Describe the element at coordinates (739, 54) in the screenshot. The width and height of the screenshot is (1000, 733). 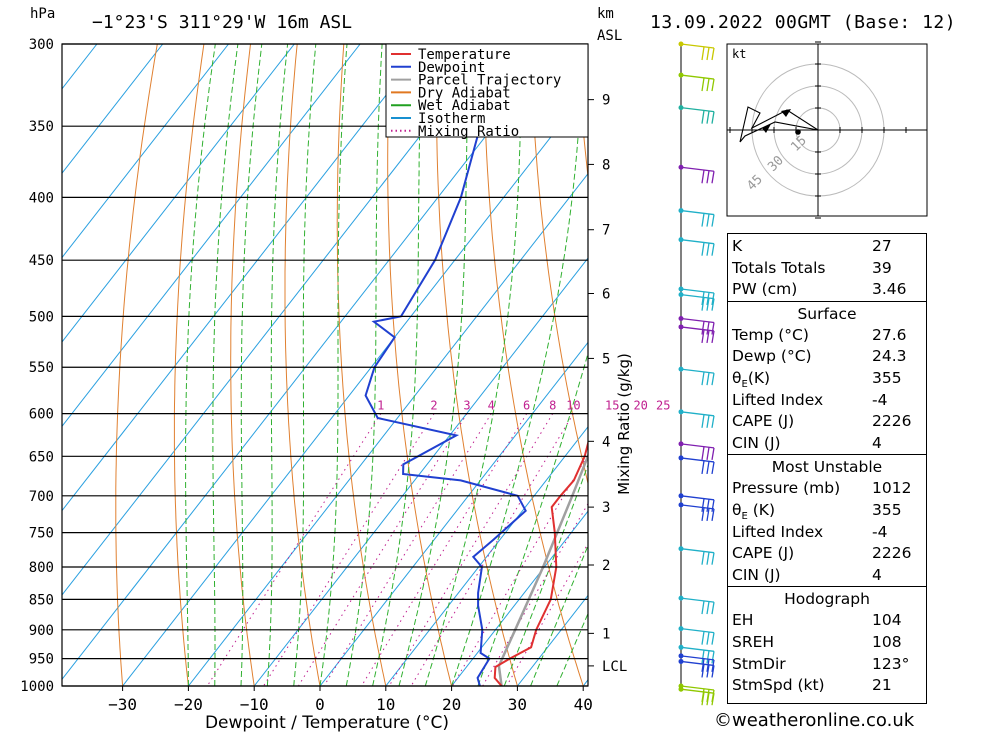
I see `hodograph-unit-label: kt` at that location.